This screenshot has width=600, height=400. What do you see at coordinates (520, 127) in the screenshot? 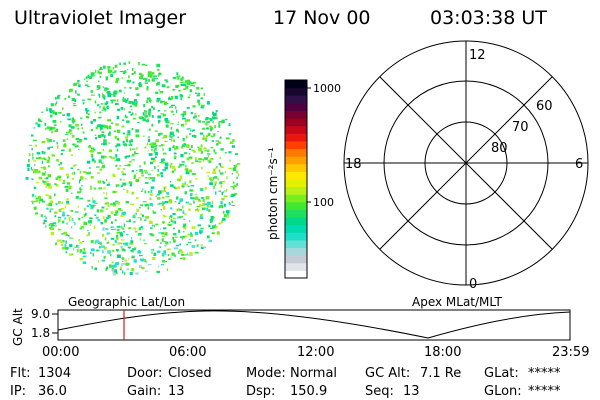
I see `lat-label-70: 70` at bounding box center [520, 127].